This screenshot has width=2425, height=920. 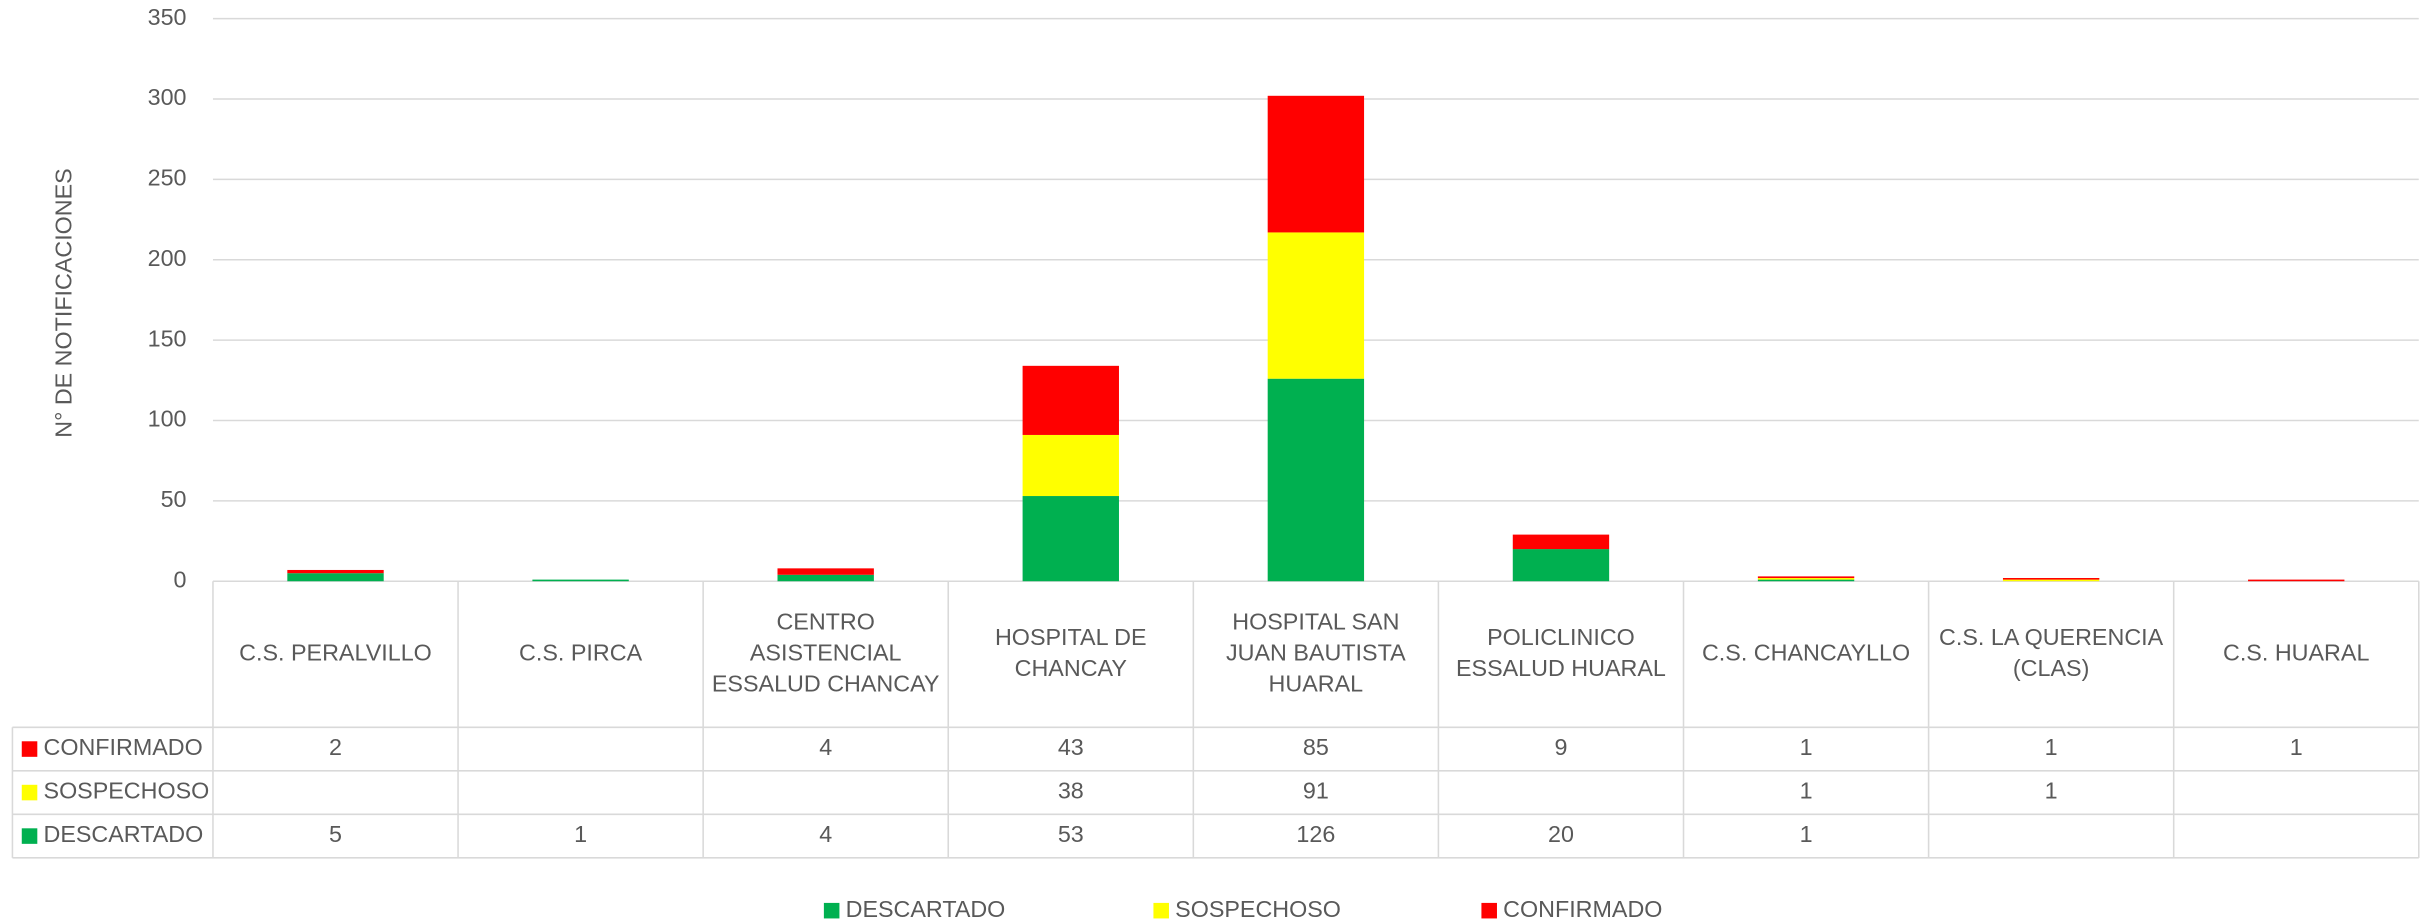 I want to click on y-axis-title: N° DE NOTIFICACIONES, so click(x=63, y=302).